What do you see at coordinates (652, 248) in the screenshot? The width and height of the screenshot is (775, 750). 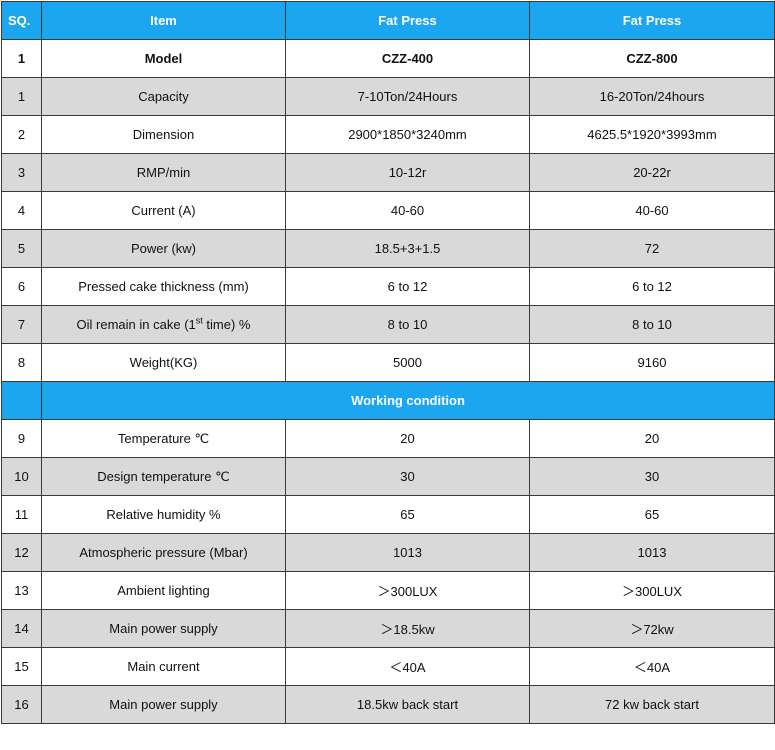 I see `row-col-b: 72` at bounding box center [652, 248].